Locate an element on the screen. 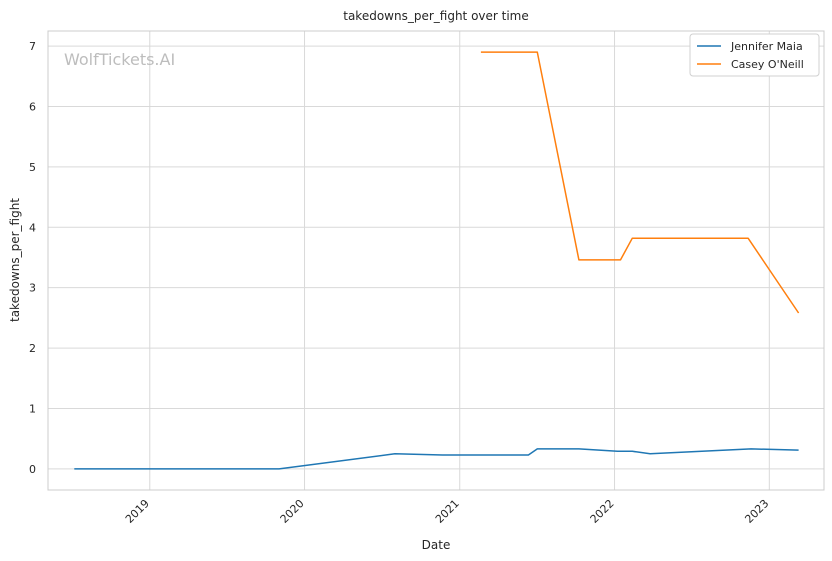 This screenshot has height=561, width=832. y-tick-label: 5 is located at coordinates (32, 167).